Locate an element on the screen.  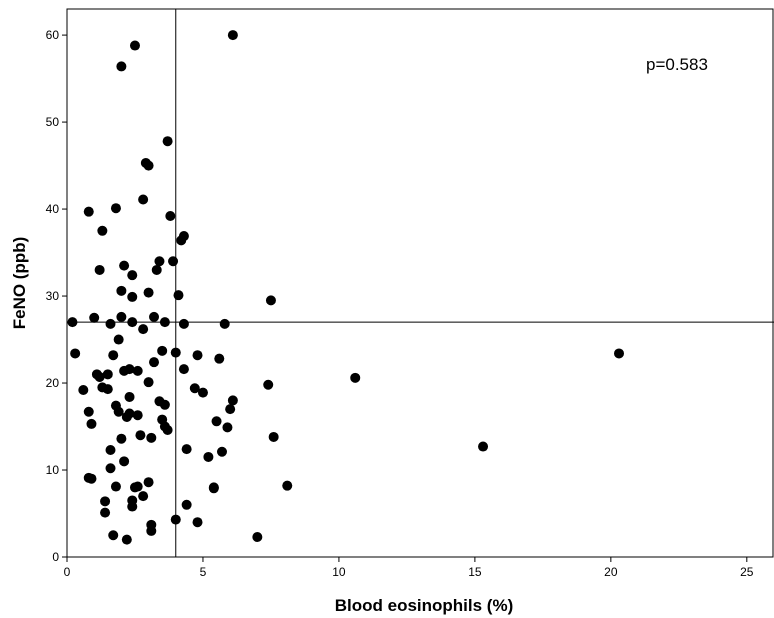
y-tick-label: 10 is located at coordinates (53, 470).